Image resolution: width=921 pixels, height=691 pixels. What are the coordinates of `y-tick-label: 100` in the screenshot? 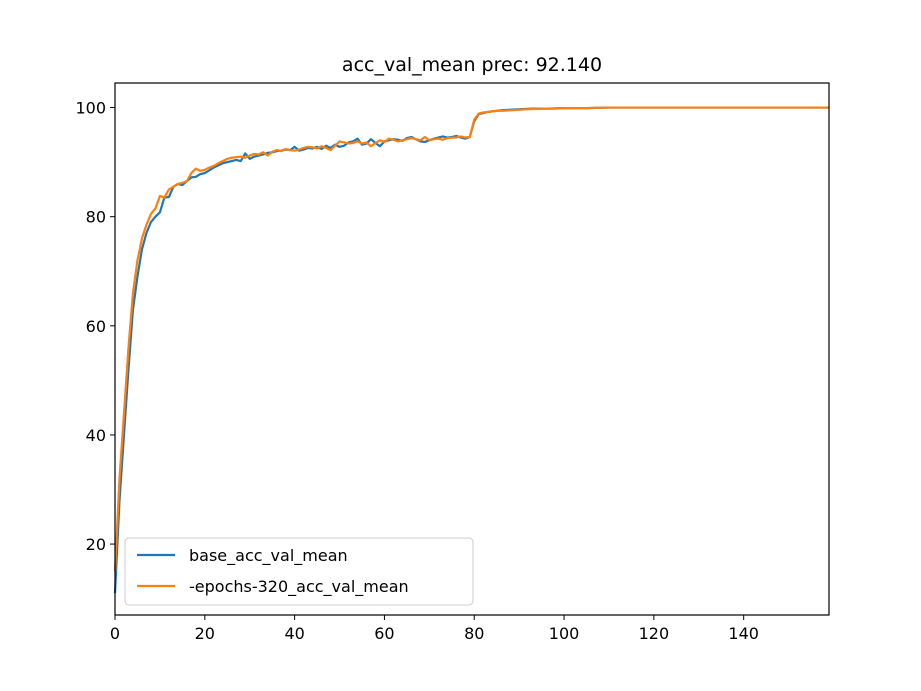 It's located at (90, 108).